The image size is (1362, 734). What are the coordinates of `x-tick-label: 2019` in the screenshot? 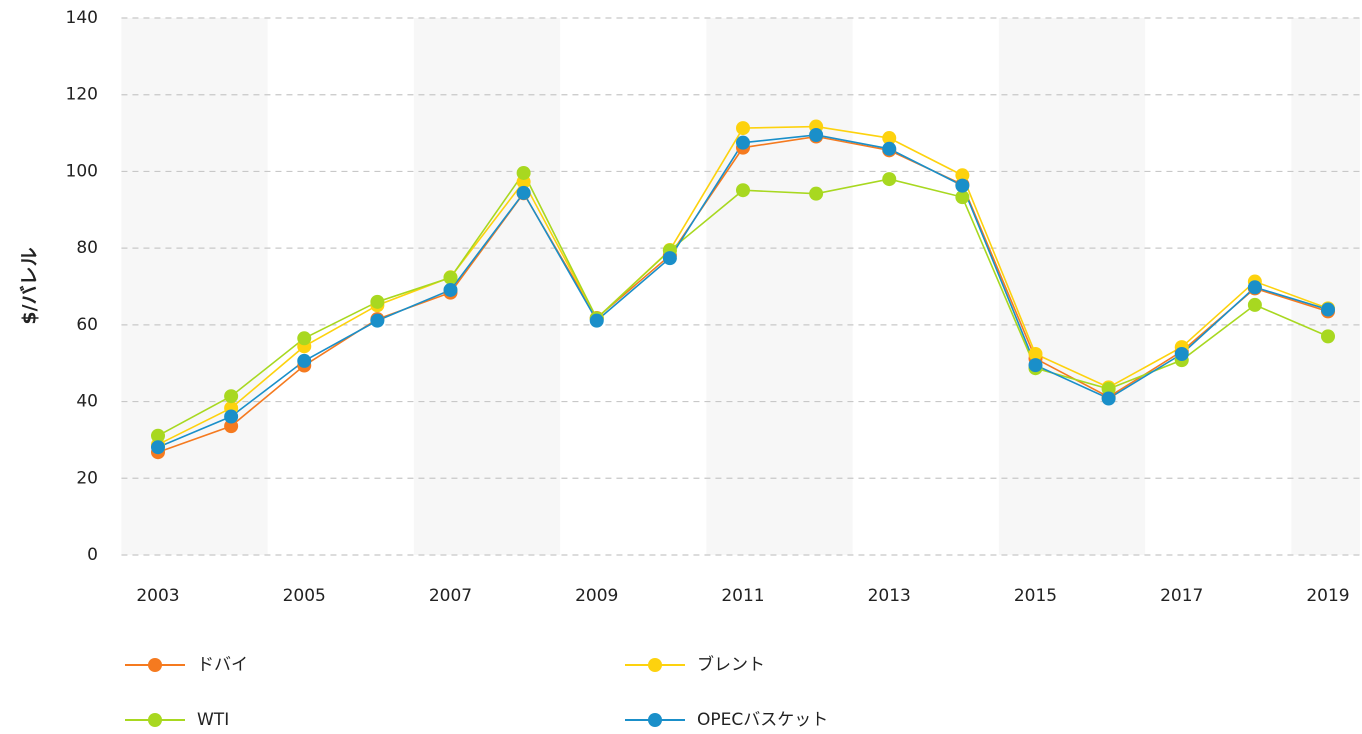 It's located at (1327, 596).